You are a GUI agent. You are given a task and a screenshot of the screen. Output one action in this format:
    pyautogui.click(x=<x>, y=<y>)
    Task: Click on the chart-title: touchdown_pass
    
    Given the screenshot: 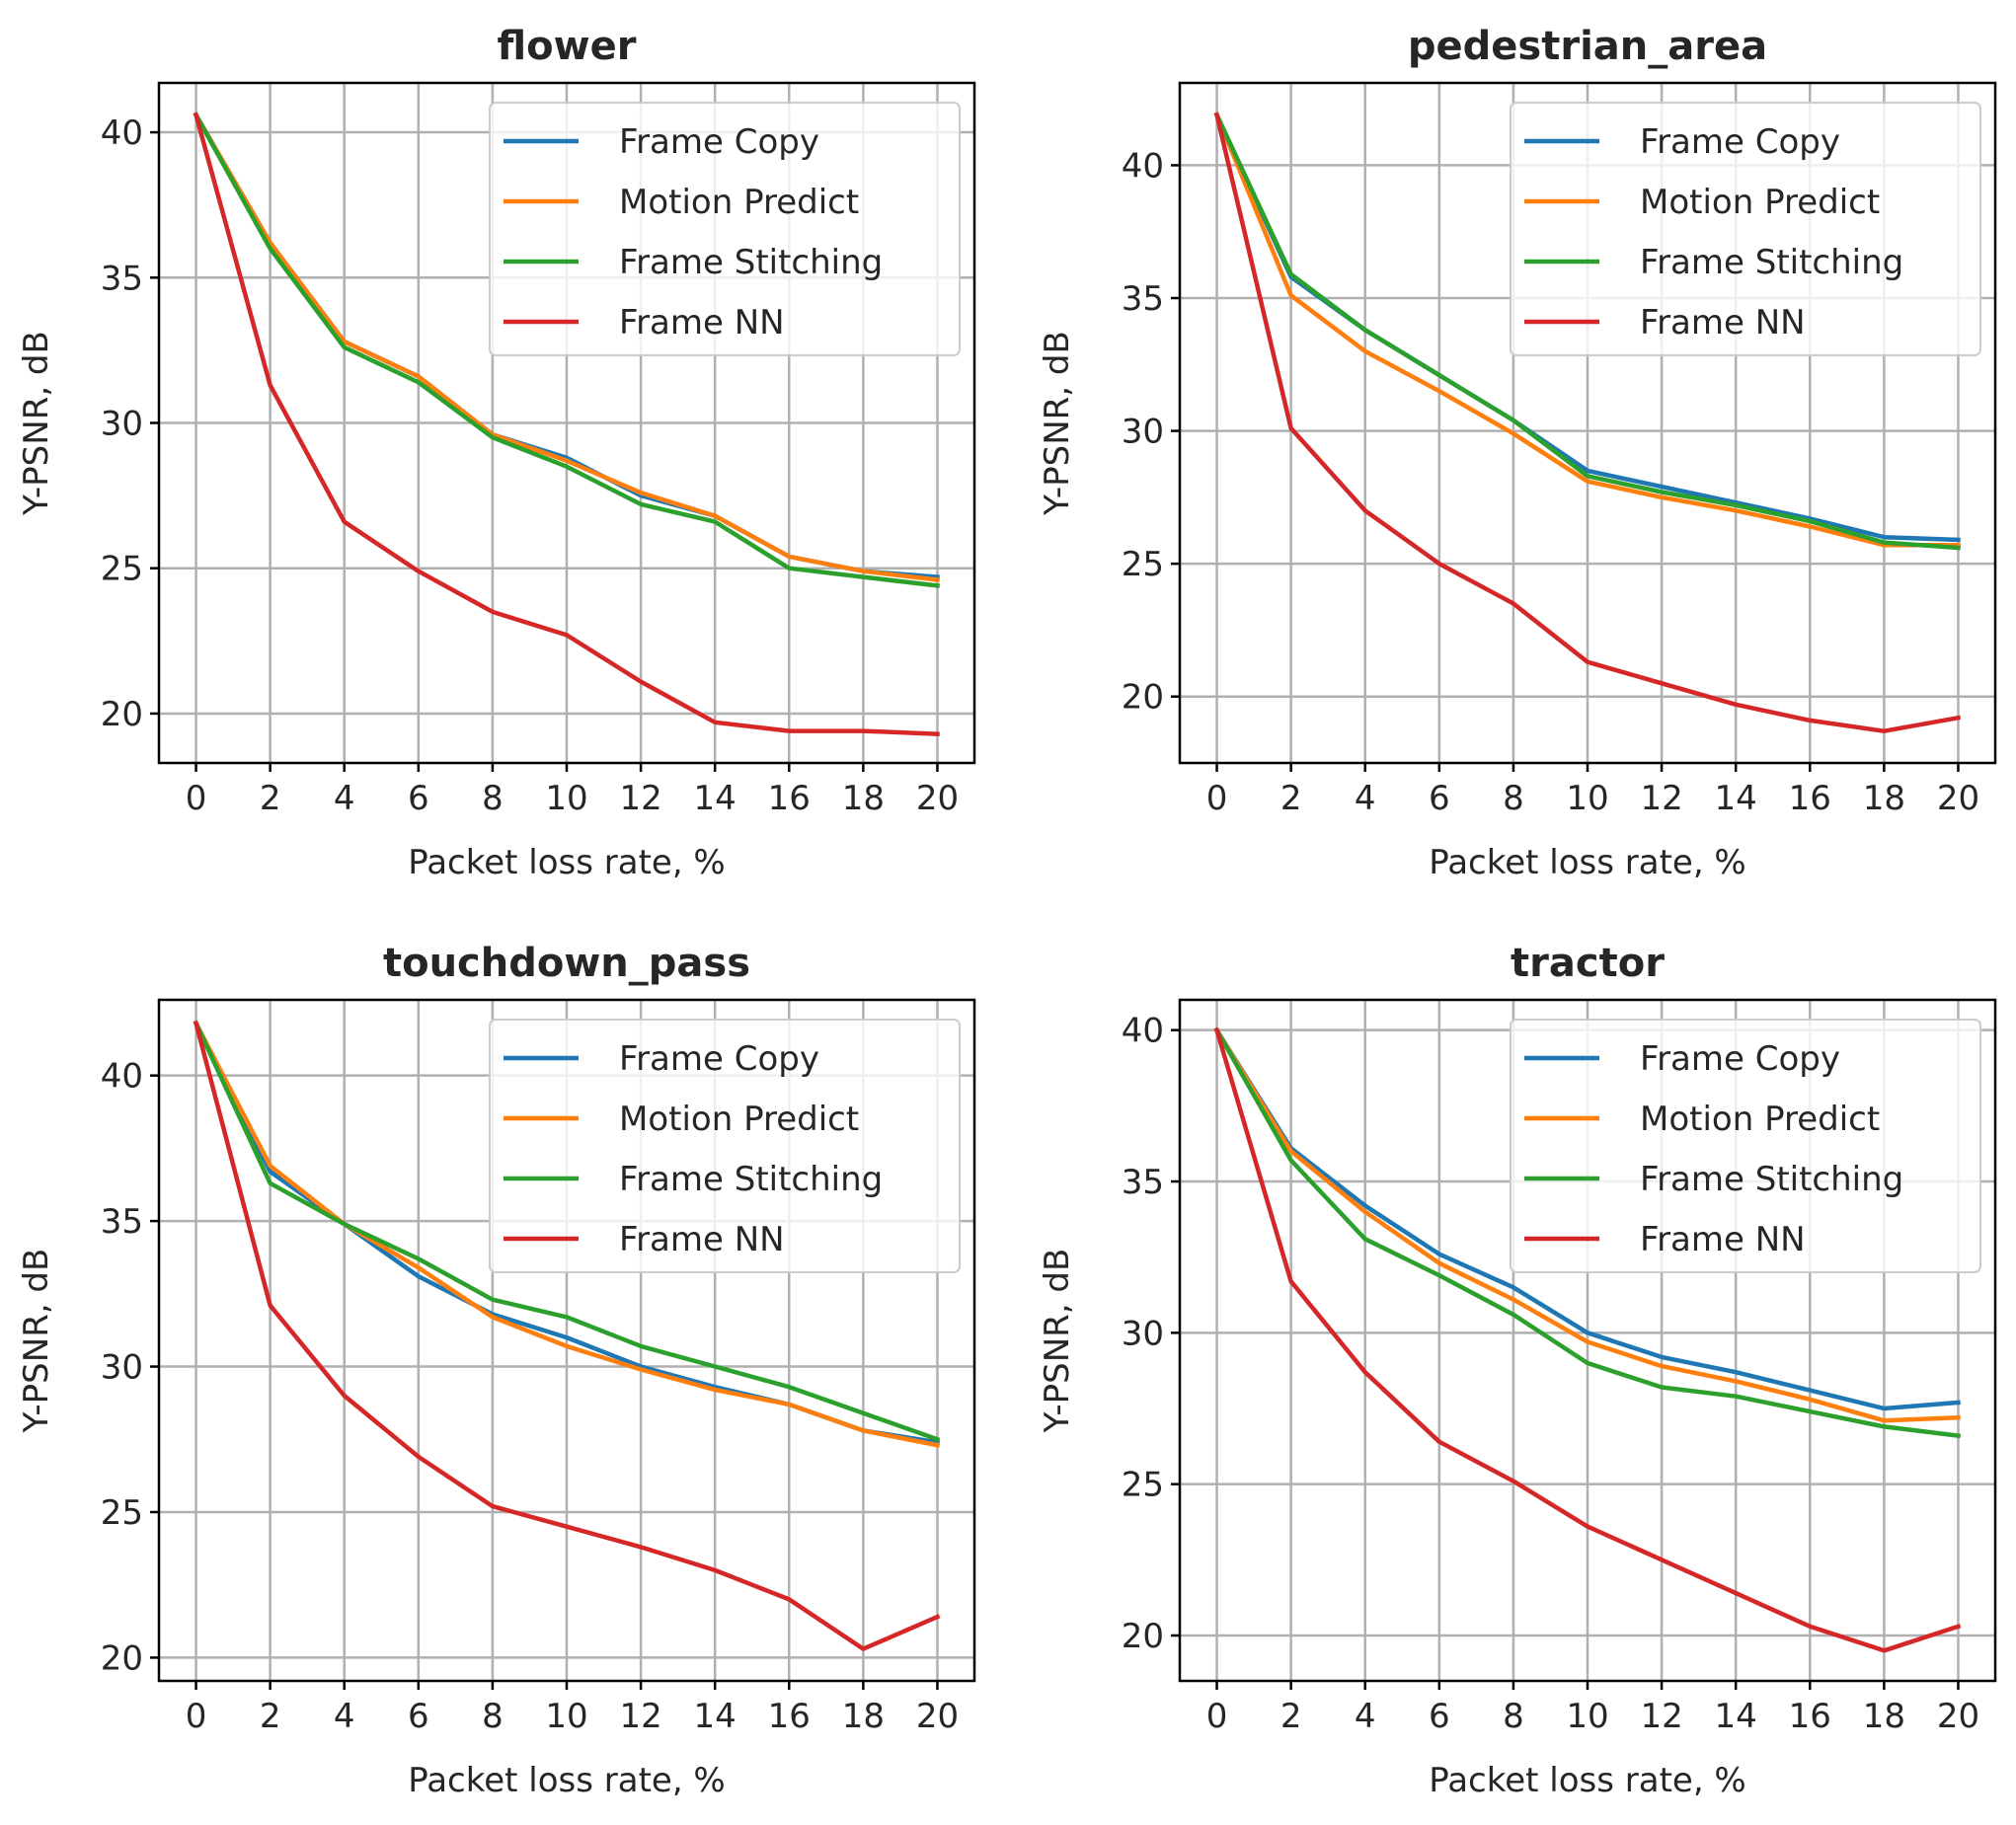 What is the action you would take?
    pyautogui.click(x=566, y=963)
    